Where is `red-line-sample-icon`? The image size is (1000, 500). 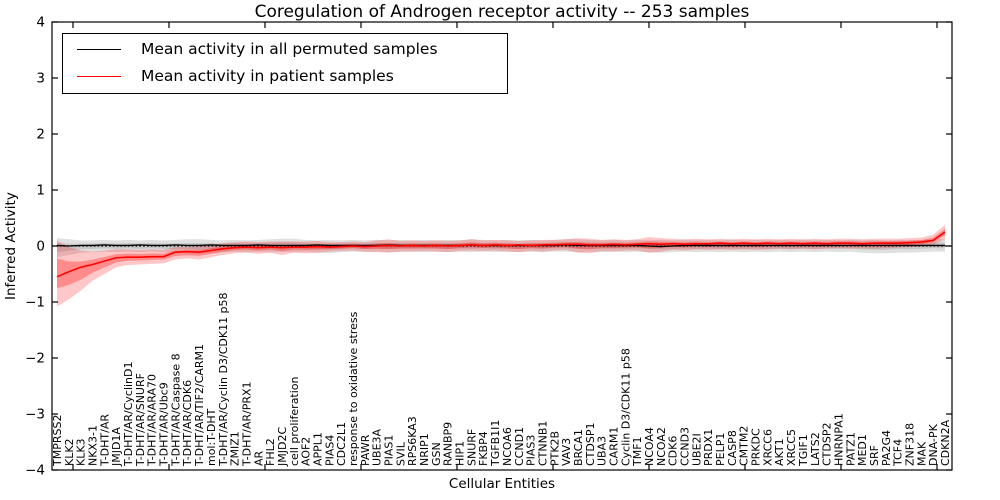 red-line-sample-icon is located at coordinates (99, 76).